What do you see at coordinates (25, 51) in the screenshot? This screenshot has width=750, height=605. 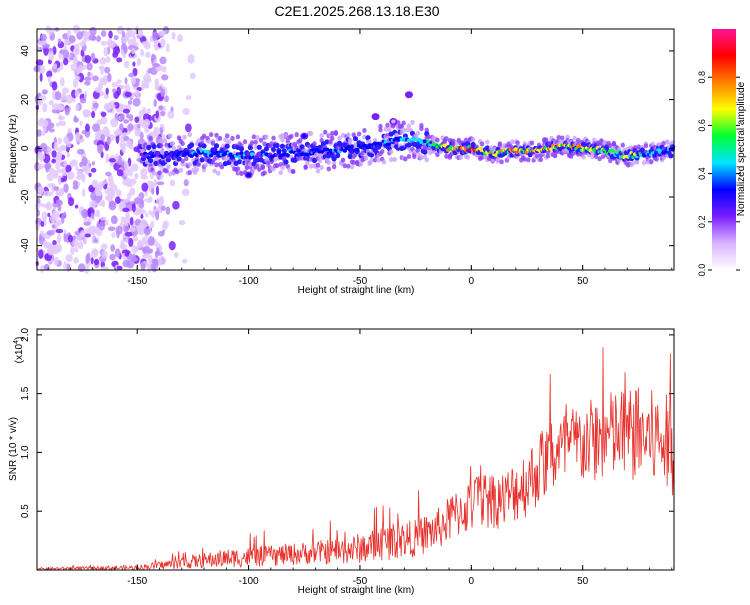 I see `y-tick-label: 40` at bounding box center [25, 51].